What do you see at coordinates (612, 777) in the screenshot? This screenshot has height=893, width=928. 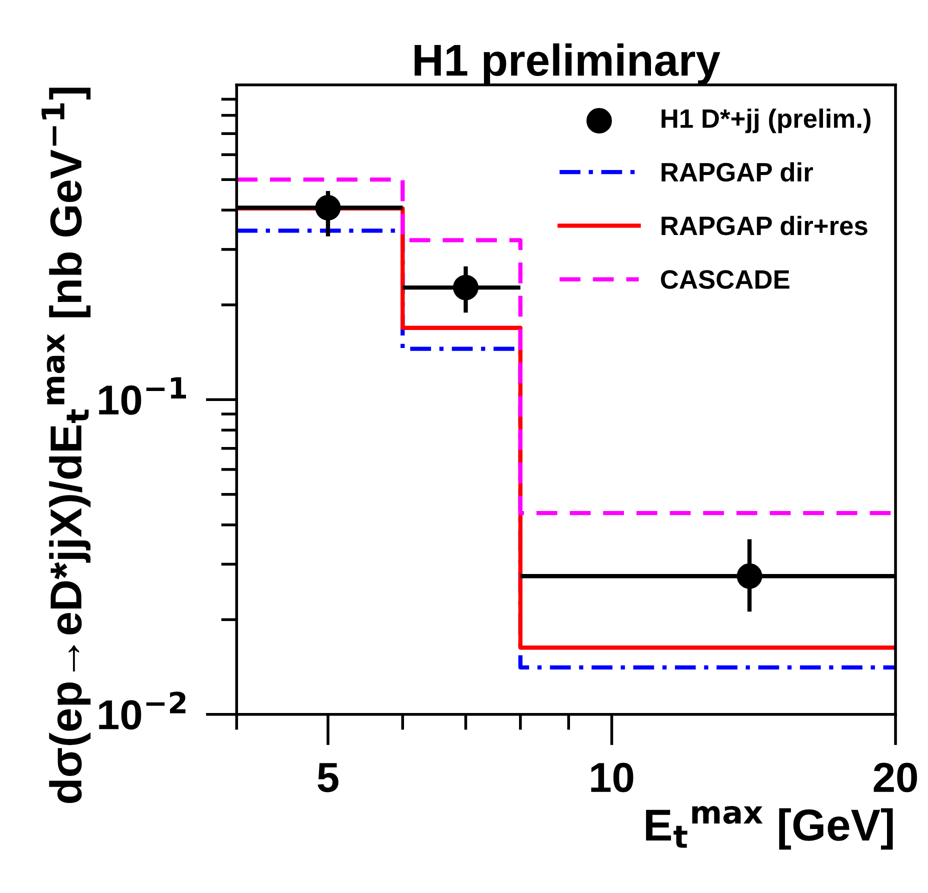 I see `x-tick-label: 10` at bounding box center [612, 777].